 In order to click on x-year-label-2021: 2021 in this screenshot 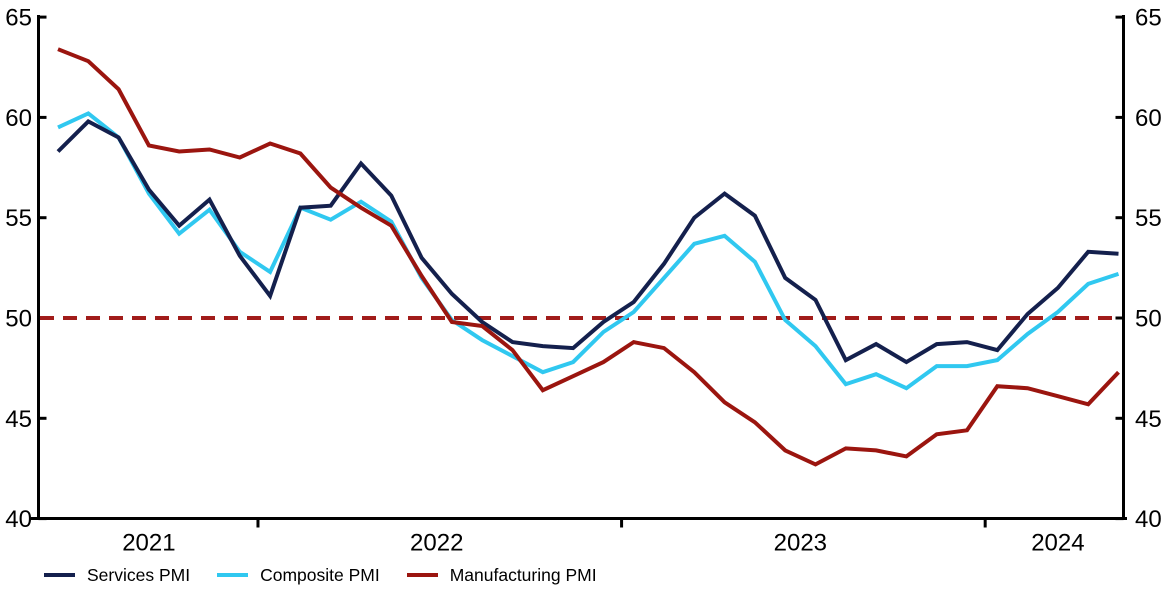, I will do `click(148, 543)`.